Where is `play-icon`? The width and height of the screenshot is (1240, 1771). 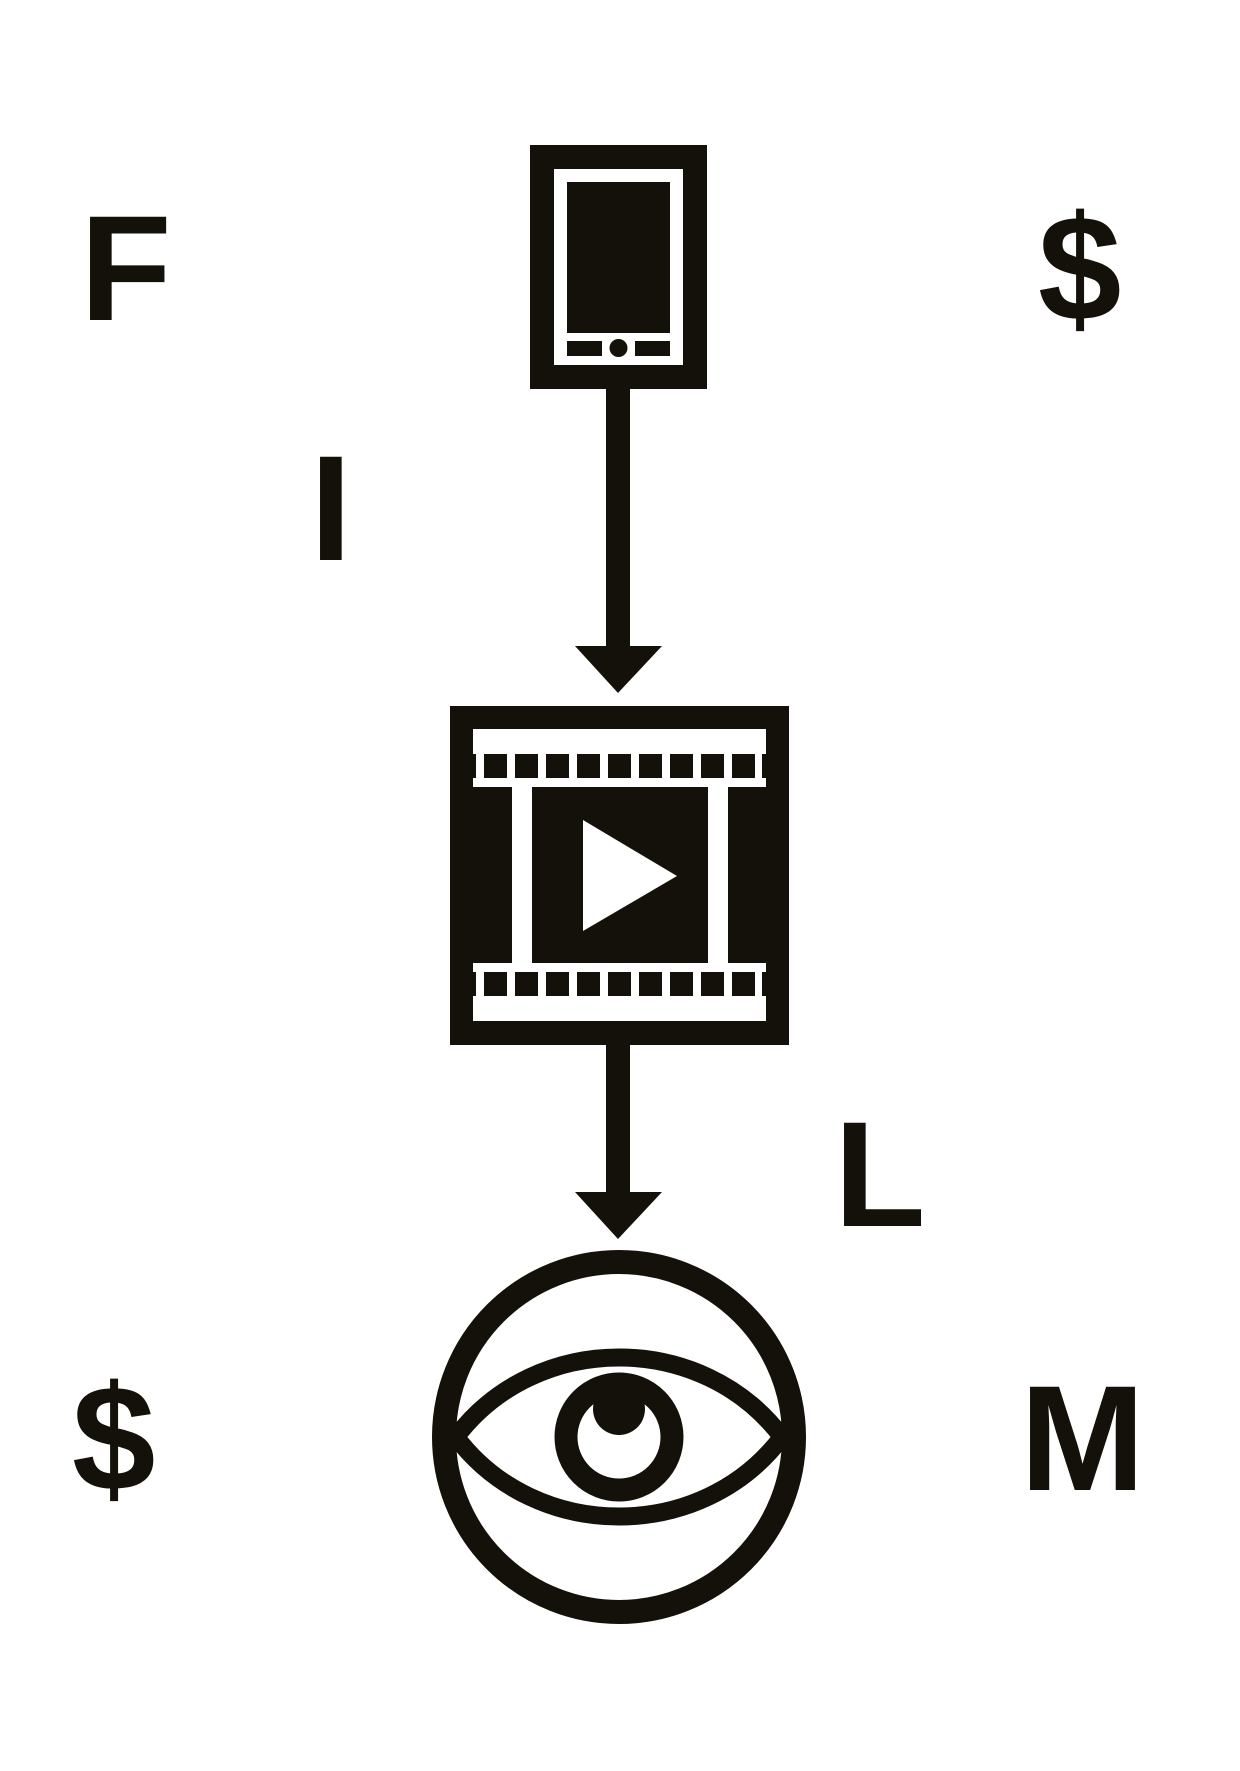 play-icon is located at coordinates (630, 875).